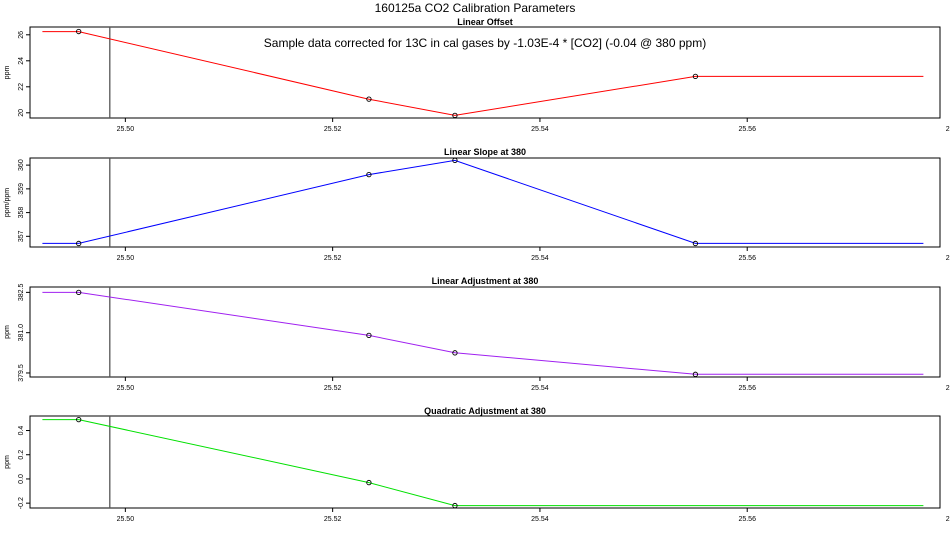  Describe the element at coordinates (485, 152) in the screenshot. I see `panel-title: Linear Slope at 380` at that location.